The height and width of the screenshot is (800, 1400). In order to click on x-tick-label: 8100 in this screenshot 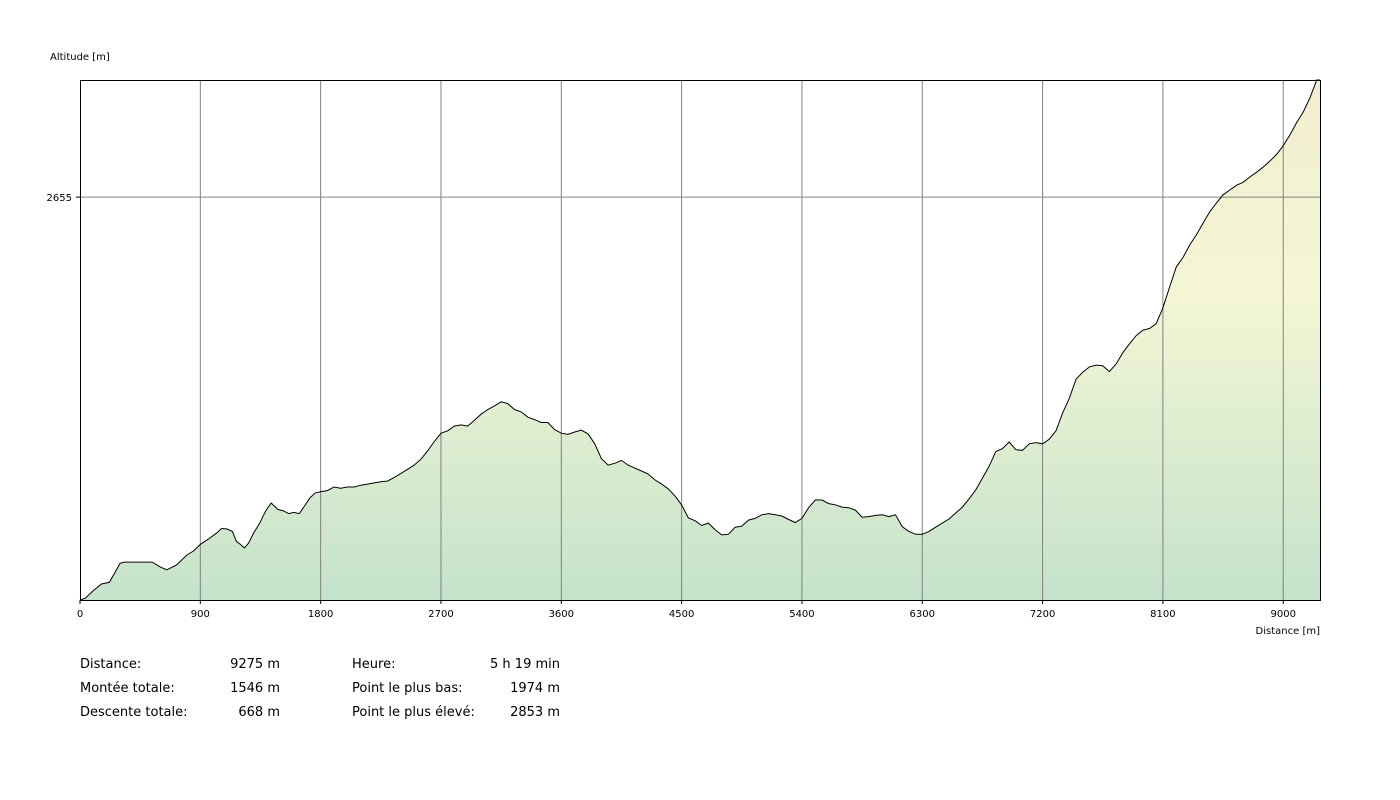, I will do `click(1162, 614)`.